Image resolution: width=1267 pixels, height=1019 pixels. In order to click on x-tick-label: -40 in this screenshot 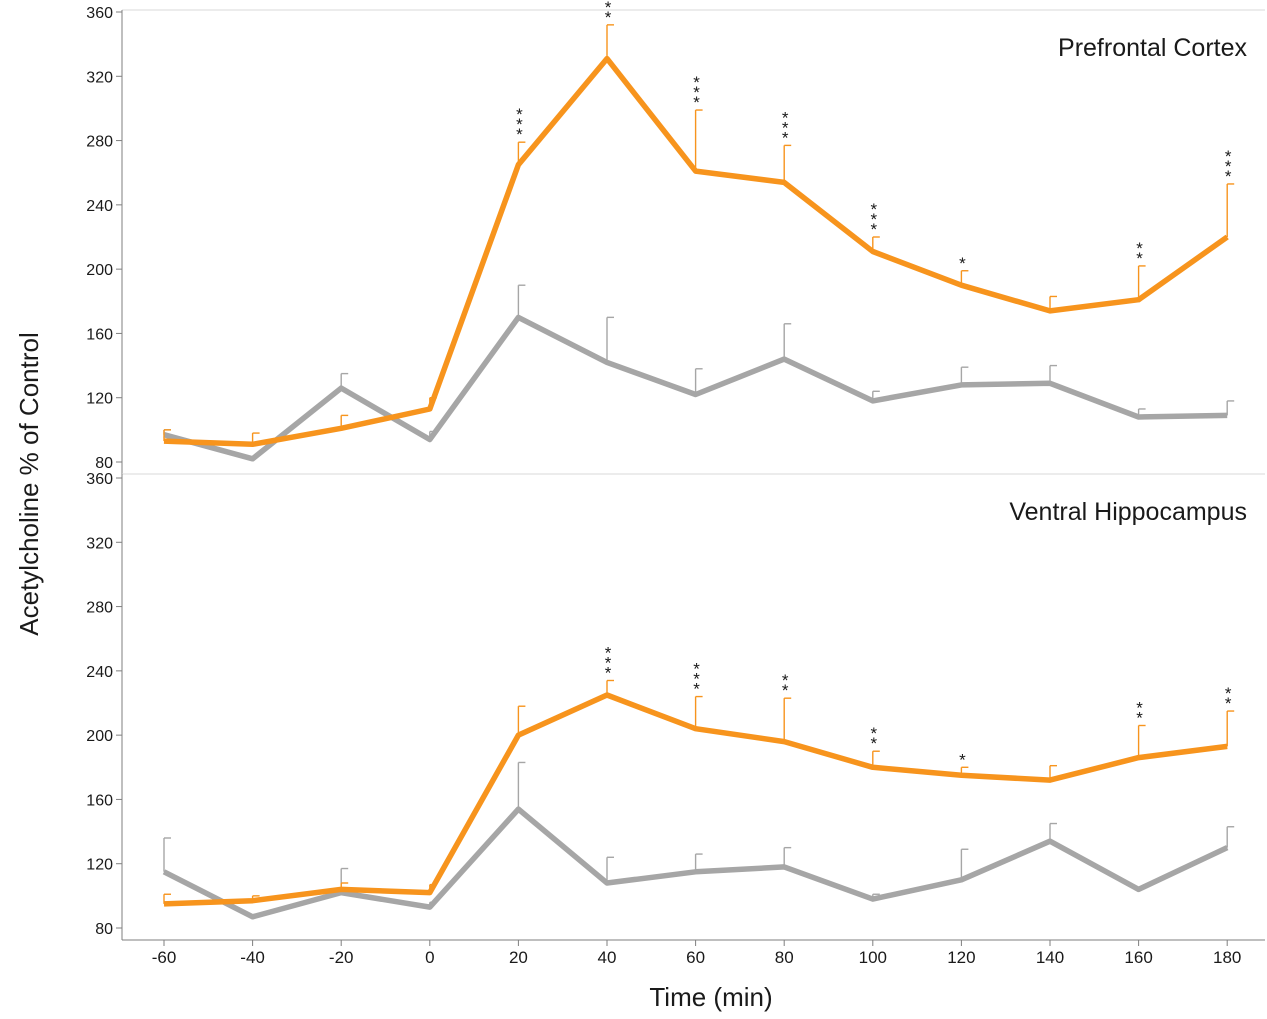, I will do `click(252, 957)`.